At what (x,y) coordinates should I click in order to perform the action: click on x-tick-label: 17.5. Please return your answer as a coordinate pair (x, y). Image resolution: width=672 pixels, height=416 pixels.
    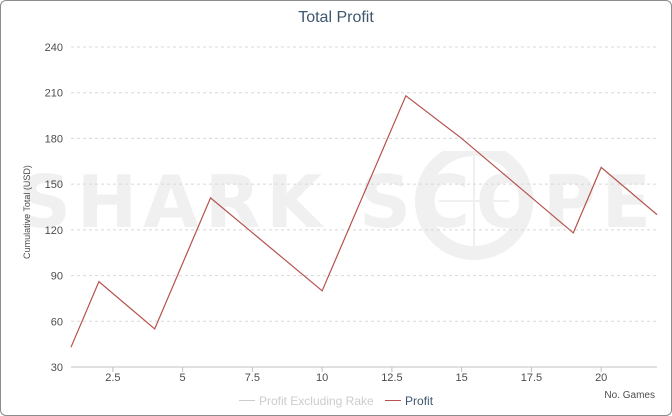
    Looking at the image, I should click on (531, 378).